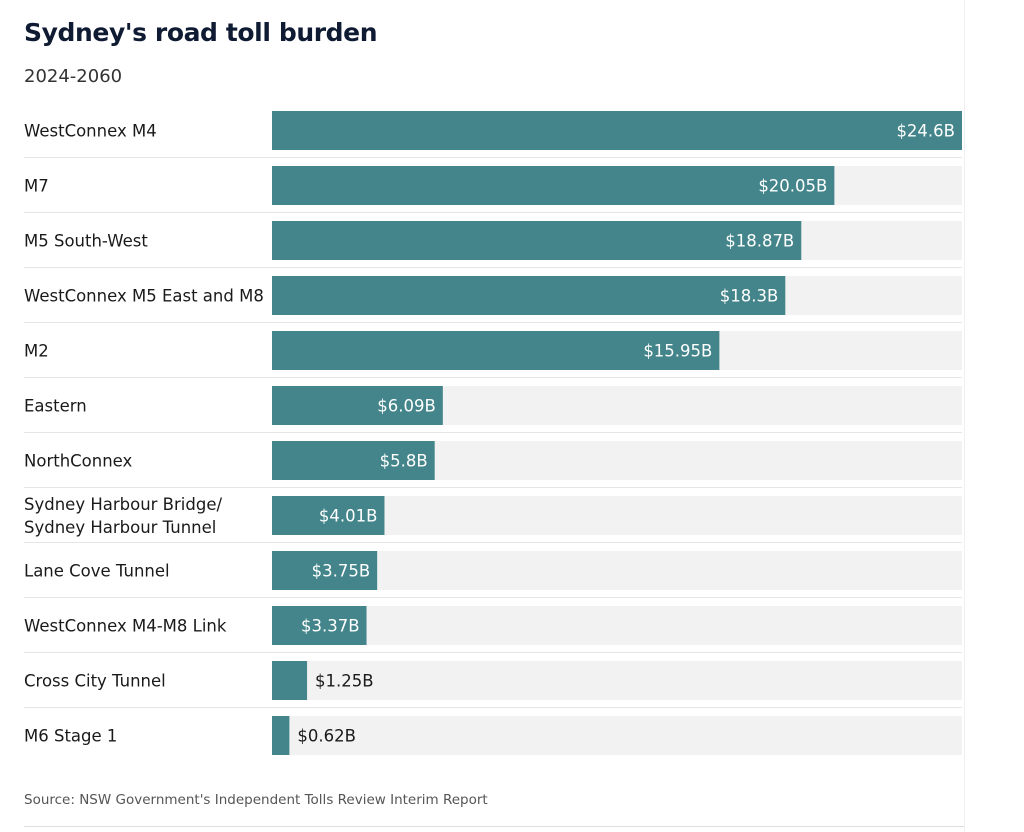  I want to click on value-label: $4.01B, so click(348, 516).